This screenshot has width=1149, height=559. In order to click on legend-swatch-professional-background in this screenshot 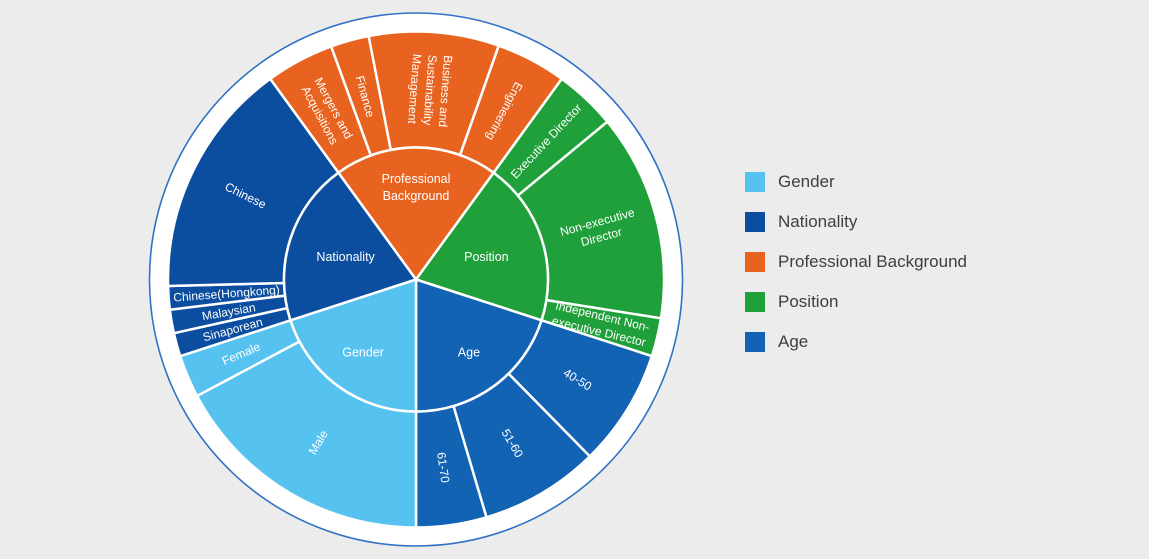, I will do `click(755, 262)`.